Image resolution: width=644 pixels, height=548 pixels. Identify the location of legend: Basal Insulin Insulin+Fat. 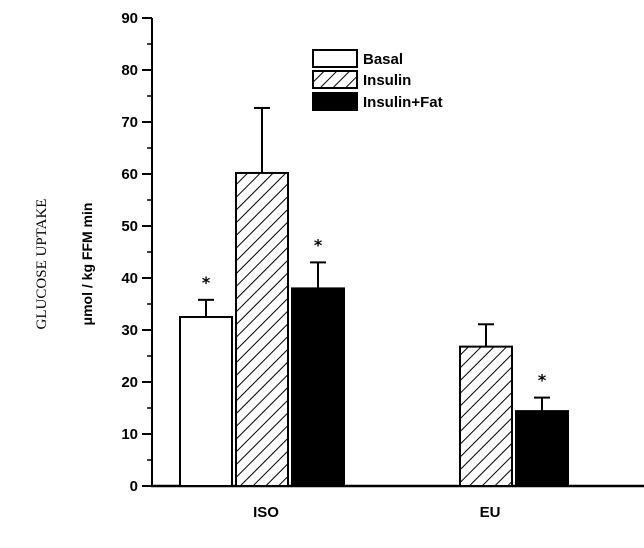
(377, 80).